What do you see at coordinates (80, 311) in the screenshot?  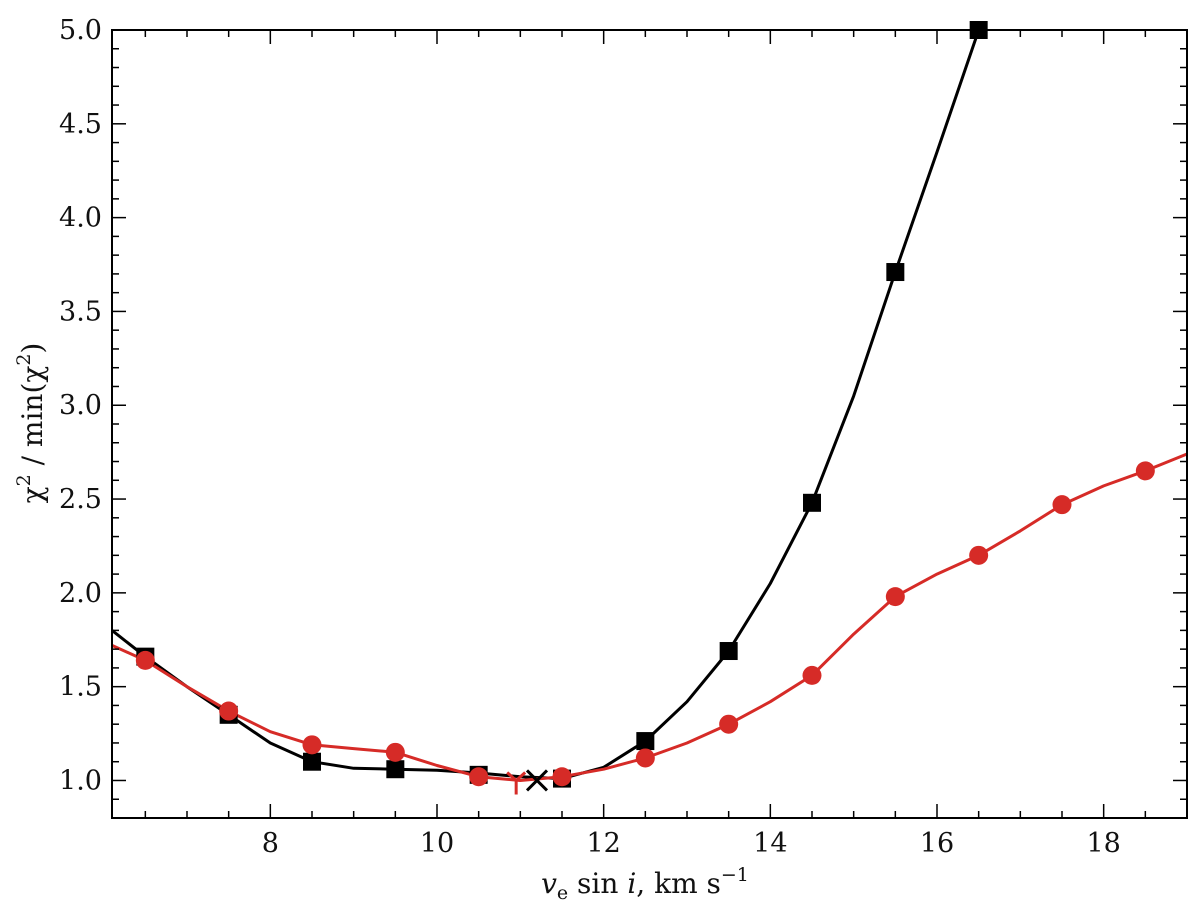 I see `y-tick-label: 3.5` at bounding box center [80, 311].